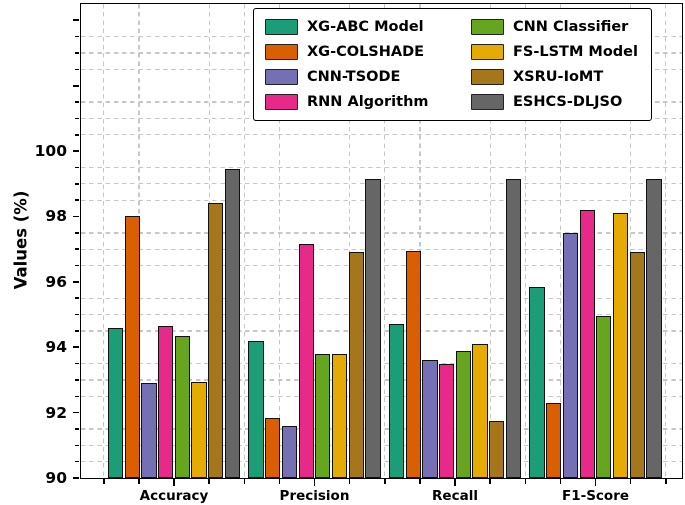  I want to click on bar-xg-colshade-accuracy, so click(132, 347).